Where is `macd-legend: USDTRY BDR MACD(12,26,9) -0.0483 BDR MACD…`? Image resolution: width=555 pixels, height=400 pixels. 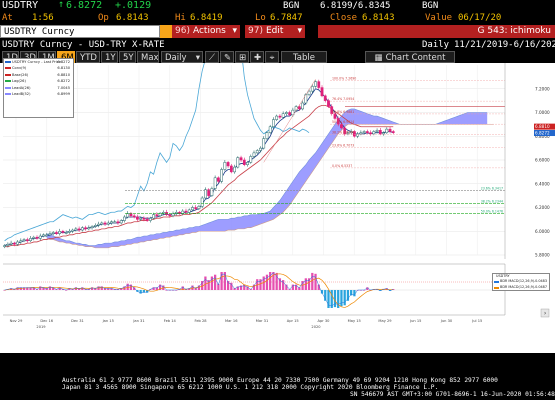
macd-legend: USDTRY BDR MACD(12,26,9) -0.0483 BDR MACD… is located at coordinates (521, 282).